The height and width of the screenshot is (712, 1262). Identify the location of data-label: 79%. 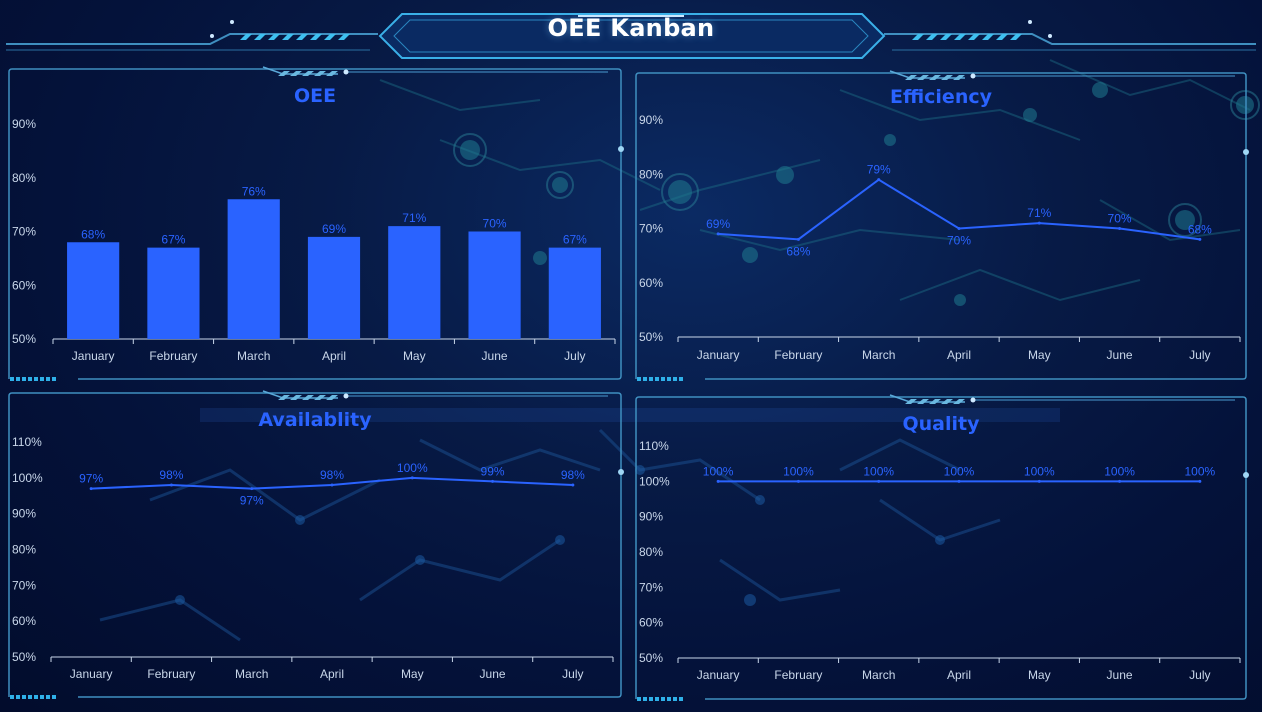
(879, 170).